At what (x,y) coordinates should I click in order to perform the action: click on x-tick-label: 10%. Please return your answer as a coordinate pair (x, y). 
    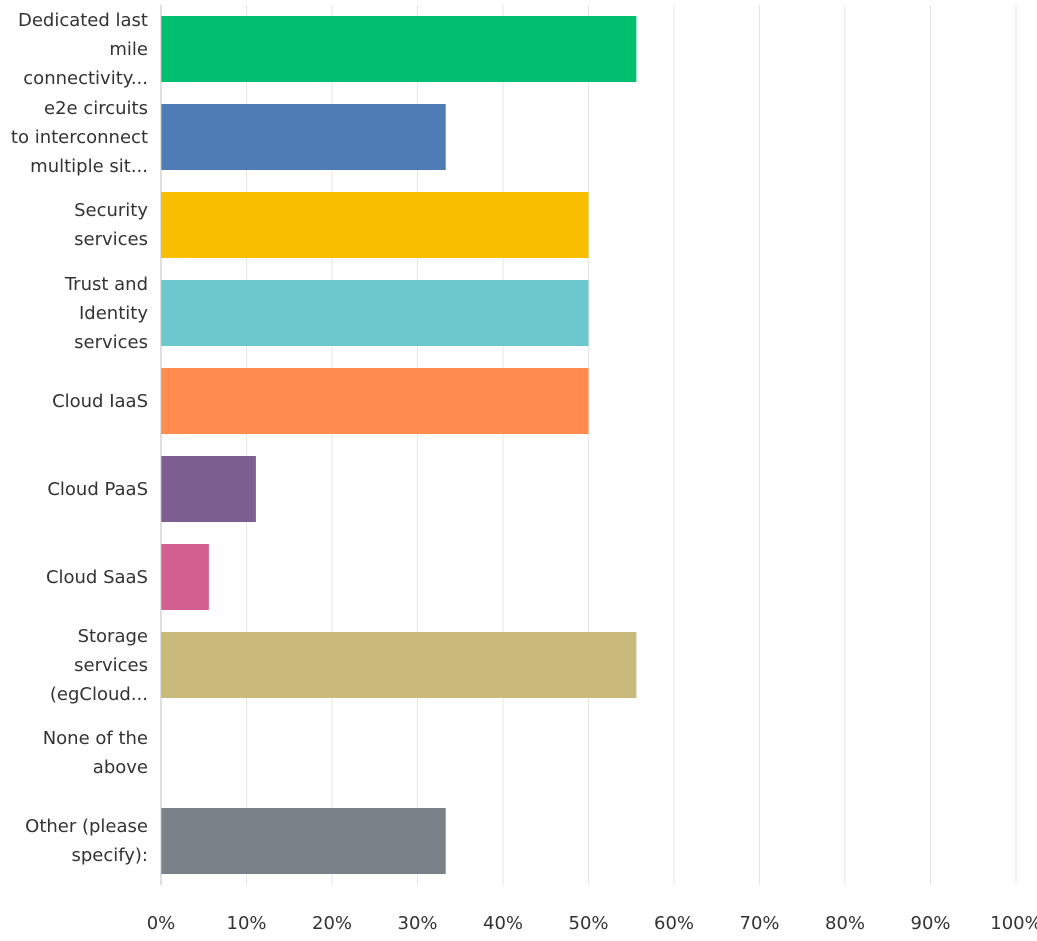
    Looking at the image, I should click on (246, 923).